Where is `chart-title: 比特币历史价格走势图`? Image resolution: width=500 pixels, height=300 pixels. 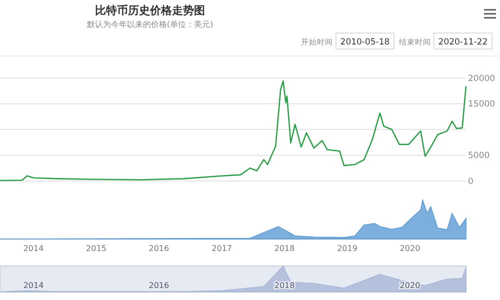 chart-title: 比特币历史价格走势图 is located at coordinates (150, 10).